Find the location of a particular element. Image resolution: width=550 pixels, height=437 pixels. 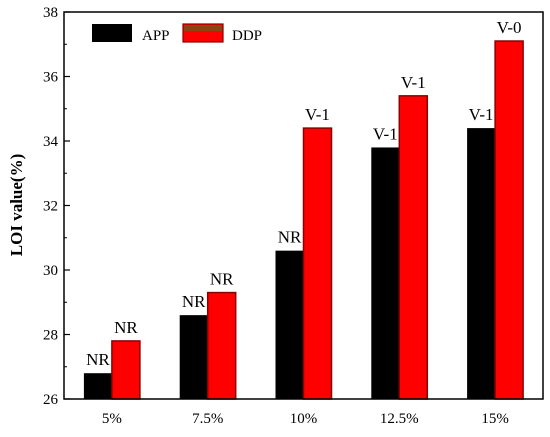

legend: APP DDP is located at coordinates (177, 33).